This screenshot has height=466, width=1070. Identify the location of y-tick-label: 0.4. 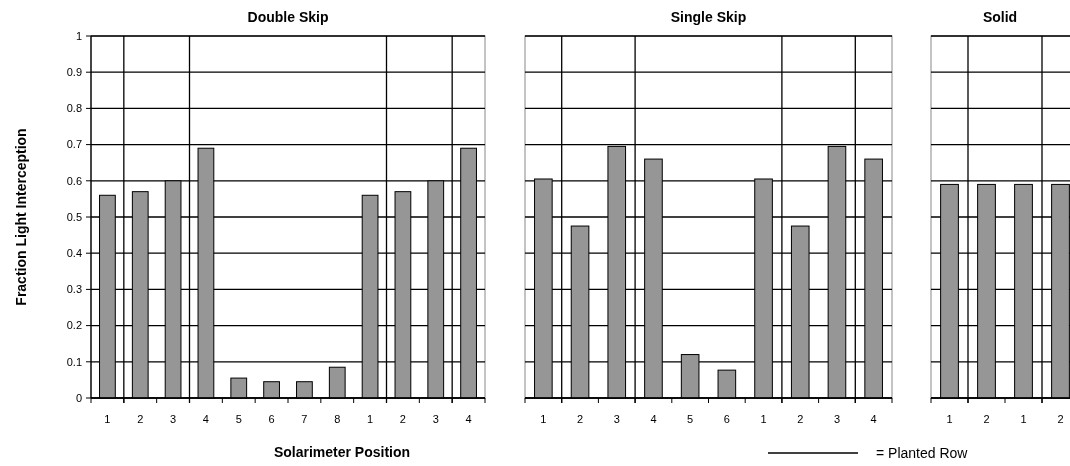
(74, 253).